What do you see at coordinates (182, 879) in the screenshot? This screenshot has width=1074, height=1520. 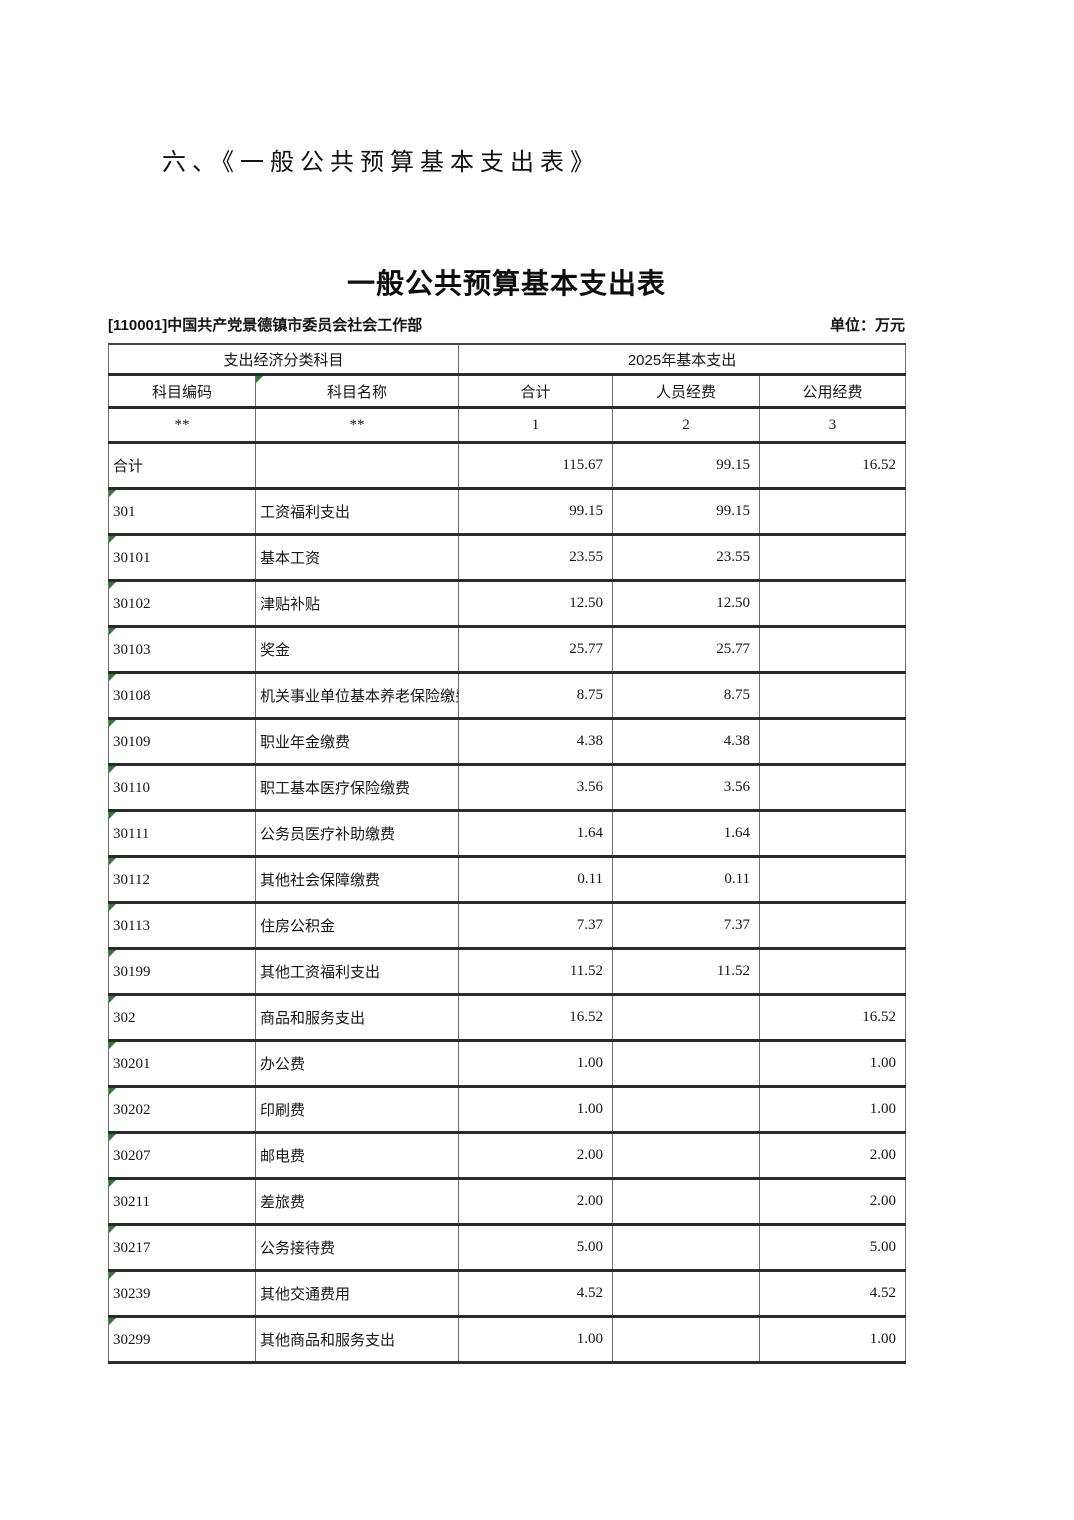 I see `cell-subject-code: 30112` at bounding box center [182, 879].